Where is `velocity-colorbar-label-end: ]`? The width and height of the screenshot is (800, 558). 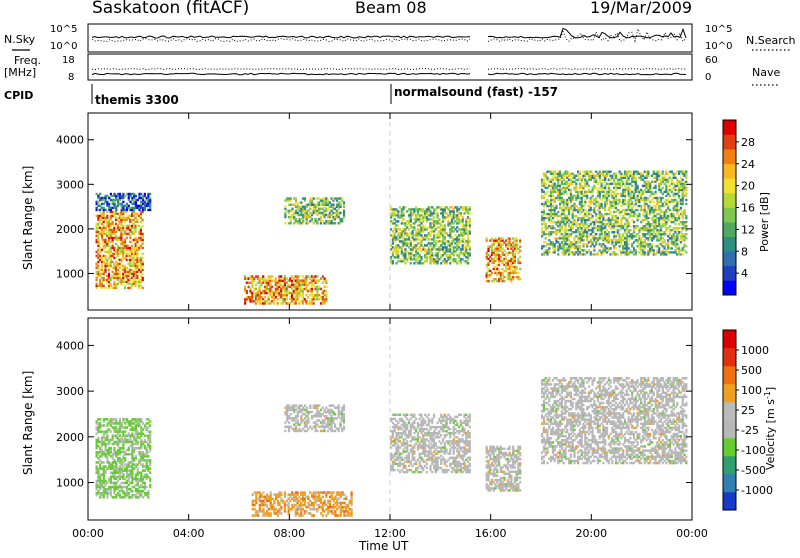
velocity-colorbar-label-end: ] is located at coordinates (770, 389).